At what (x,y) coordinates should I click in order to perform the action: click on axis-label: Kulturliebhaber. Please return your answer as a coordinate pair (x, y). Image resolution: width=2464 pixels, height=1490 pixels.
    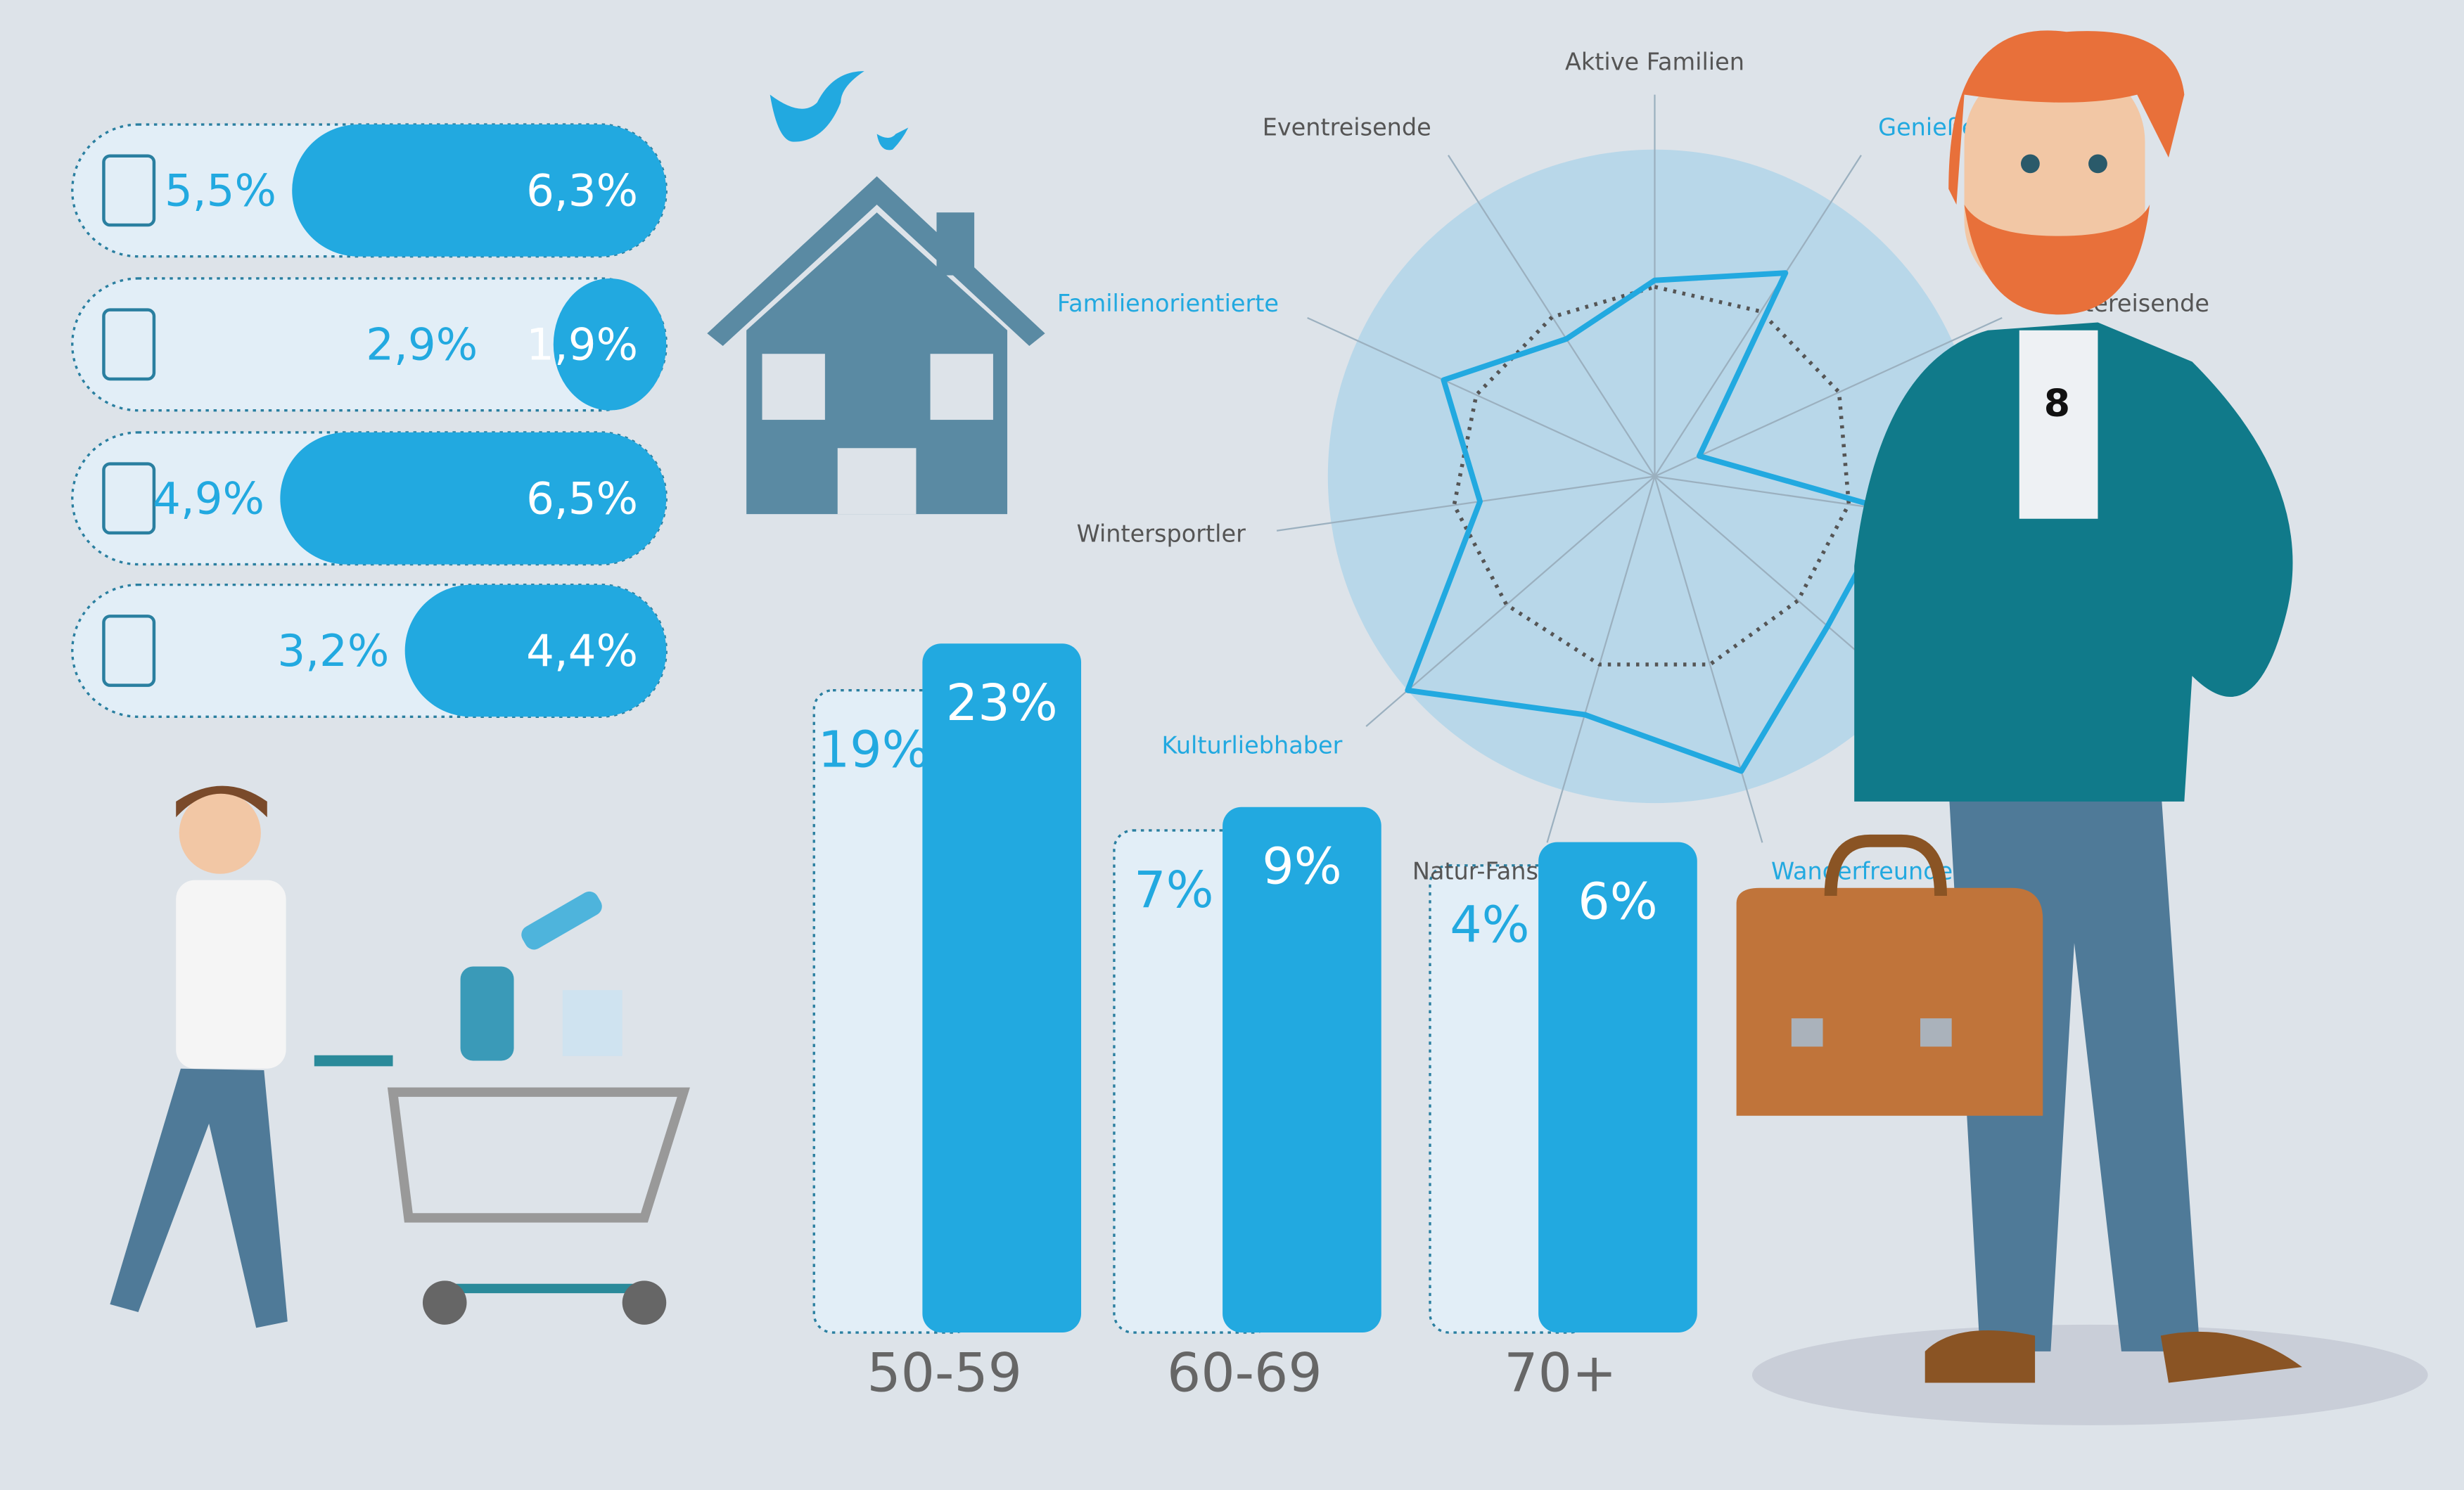
    Looking at the image, I should click on (1252, 746).